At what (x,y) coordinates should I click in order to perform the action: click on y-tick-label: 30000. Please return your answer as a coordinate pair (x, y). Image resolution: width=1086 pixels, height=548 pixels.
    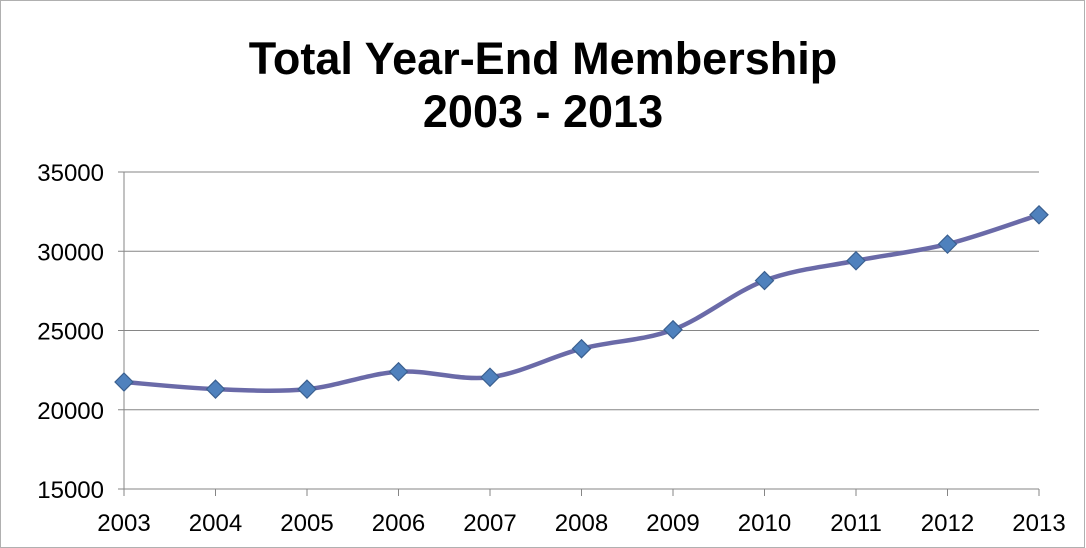
    Looking at the image, I should click on (70, 252).